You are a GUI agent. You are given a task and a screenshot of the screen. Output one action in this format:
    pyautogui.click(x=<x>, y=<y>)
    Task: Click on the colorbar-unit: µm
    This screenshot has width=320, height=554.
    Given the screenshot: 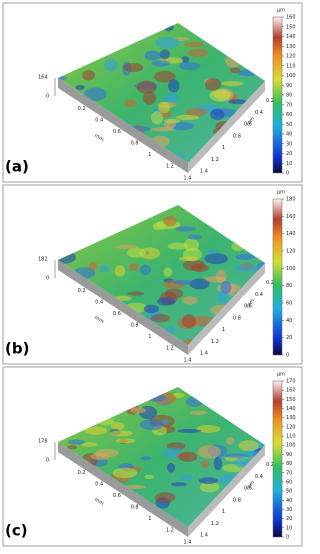 What is the action you would take?
    pyautogui.click(x=281, y=375)
    